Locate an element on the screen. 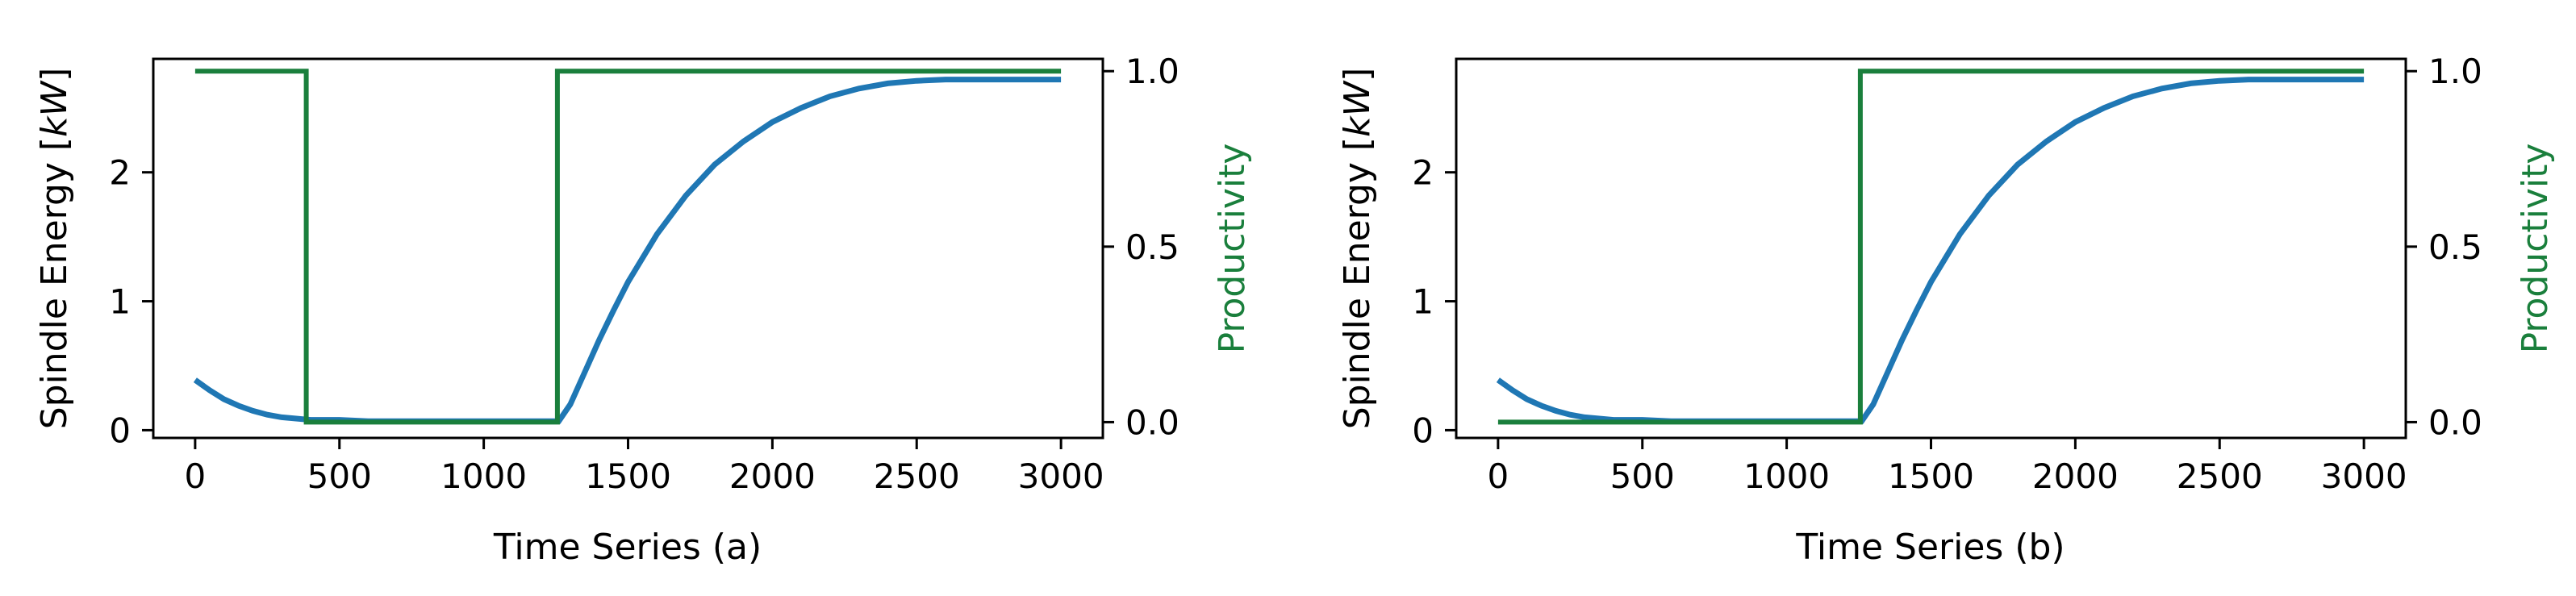  panel-b-ylabel-prefix: Spindle Energy [ is located at coordinates (1357, 283).